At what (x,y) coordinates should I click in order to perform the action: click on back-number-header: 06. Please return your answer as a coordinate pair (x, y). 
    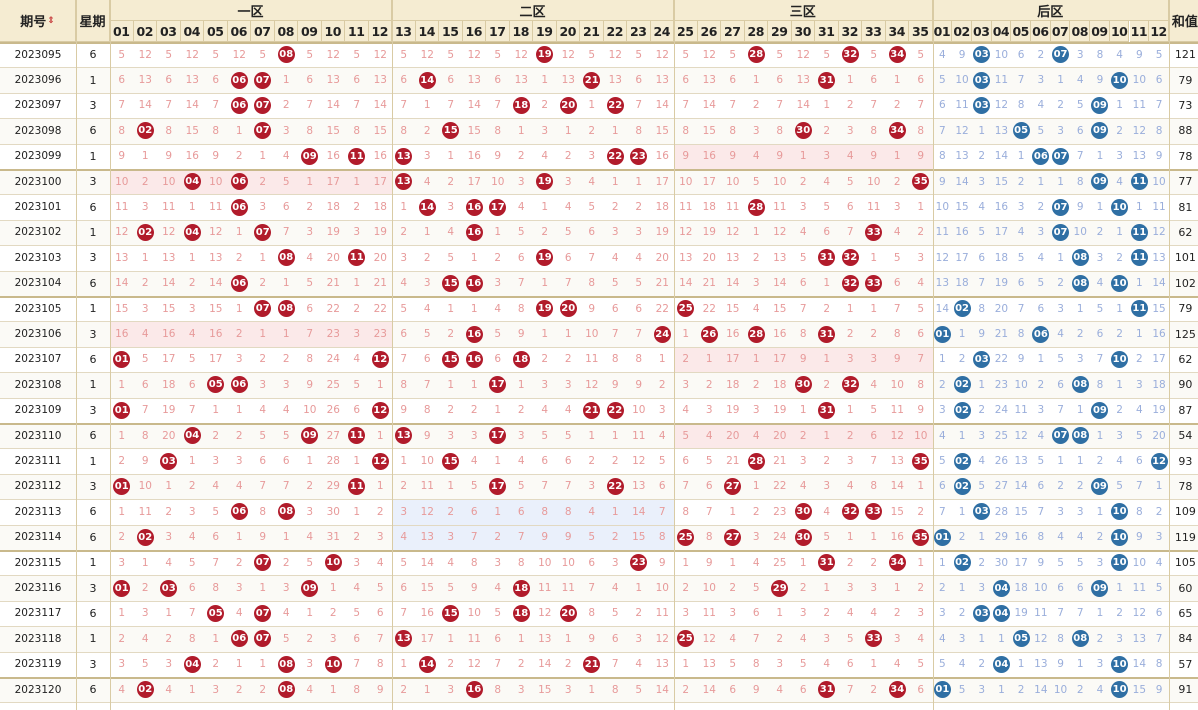
    Looking at the image, I should click on (1041, 31).